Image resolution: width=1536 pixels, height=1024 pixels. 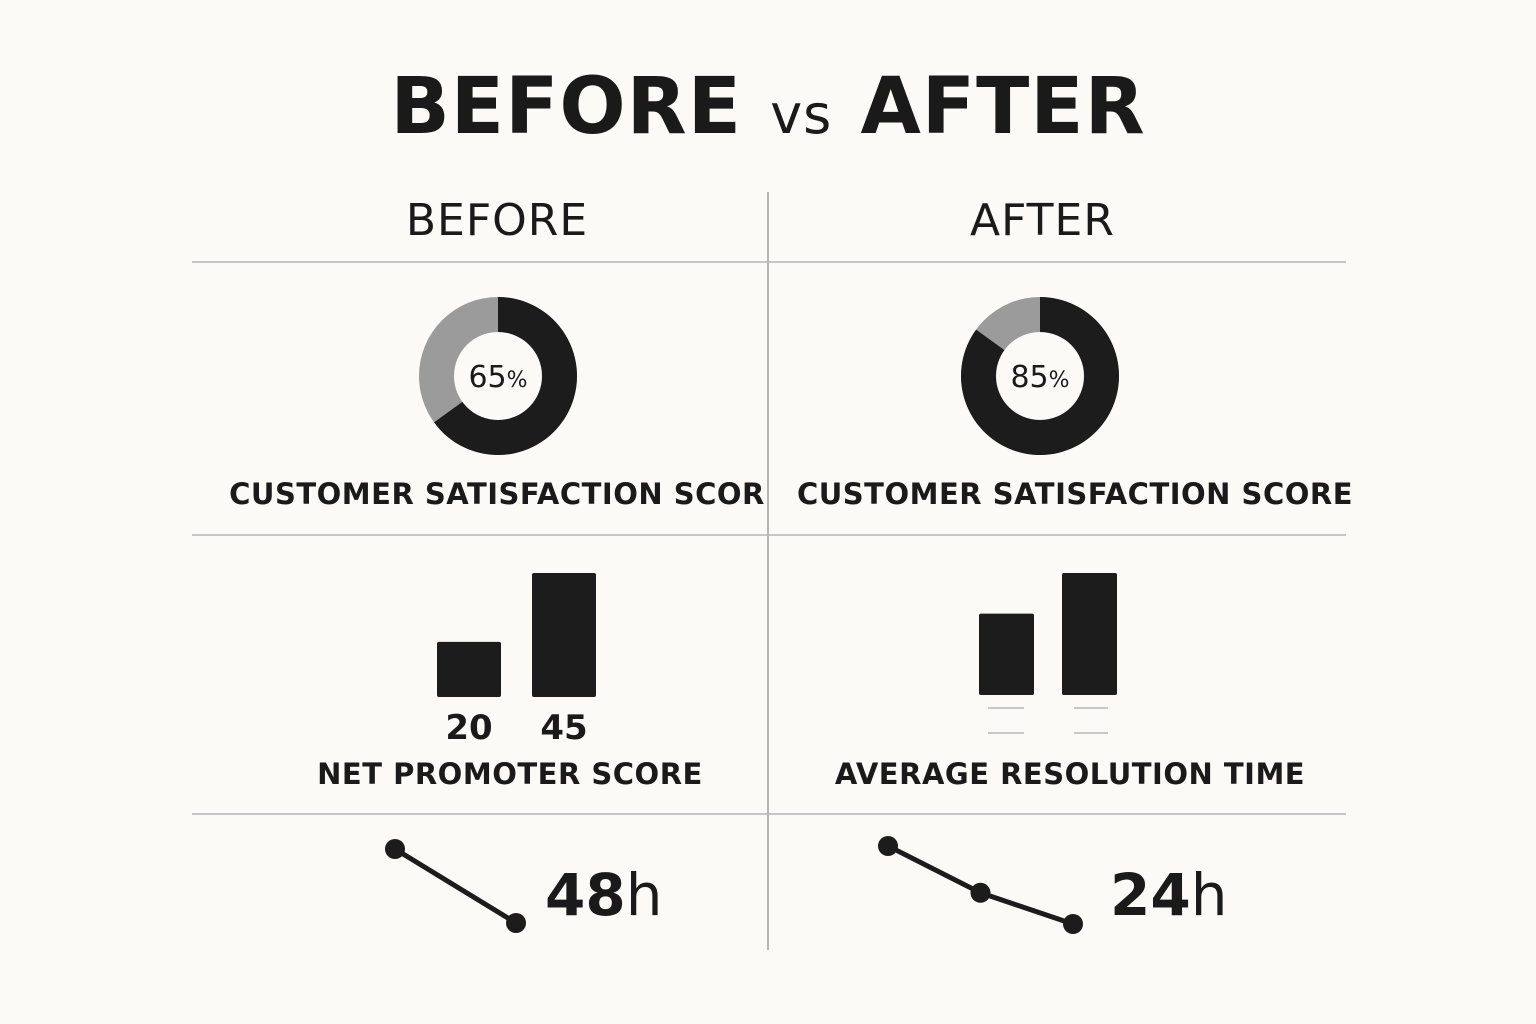 What do you see at coordinates (497, 220) in the screenshot?
I see `column-header-before: BEFORE` at bounding box center [497, 220].